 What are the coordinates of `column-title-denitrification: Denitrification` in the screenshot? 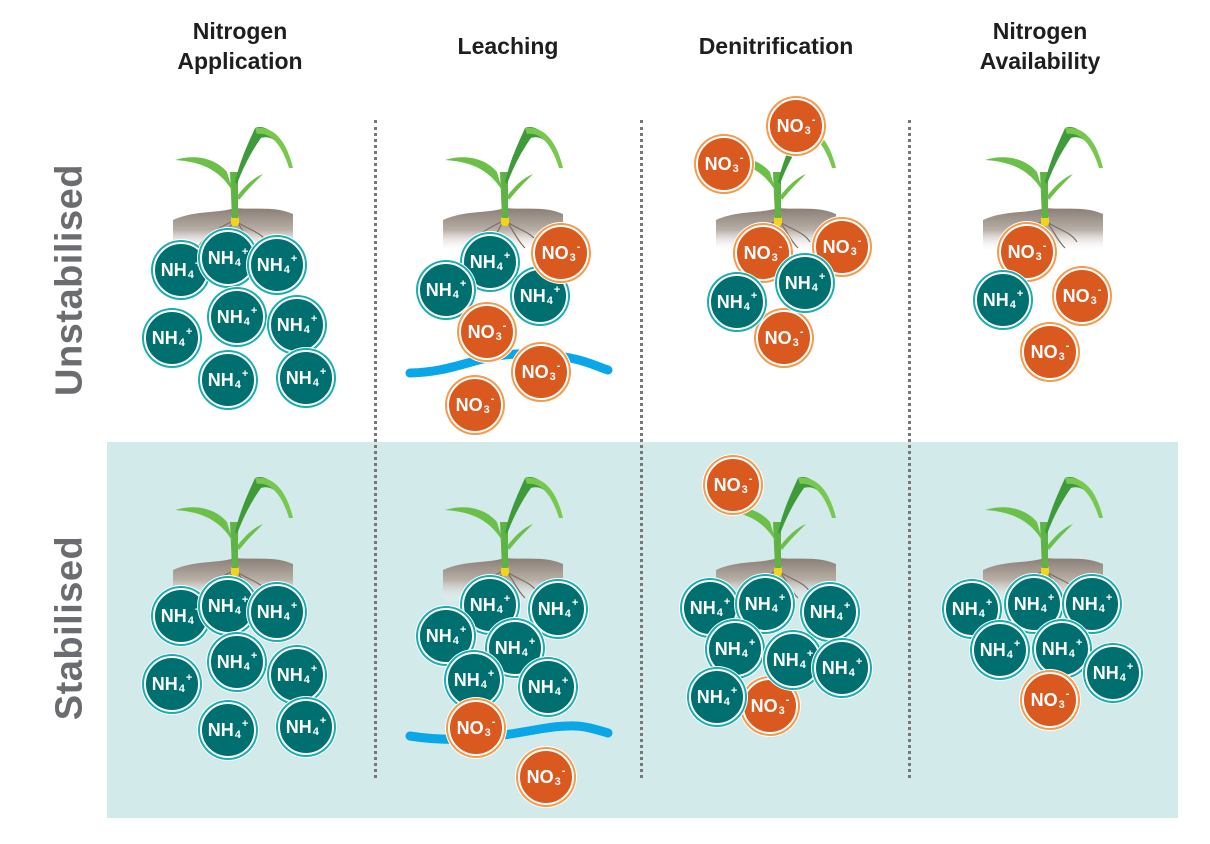 It's located at (776, 46).